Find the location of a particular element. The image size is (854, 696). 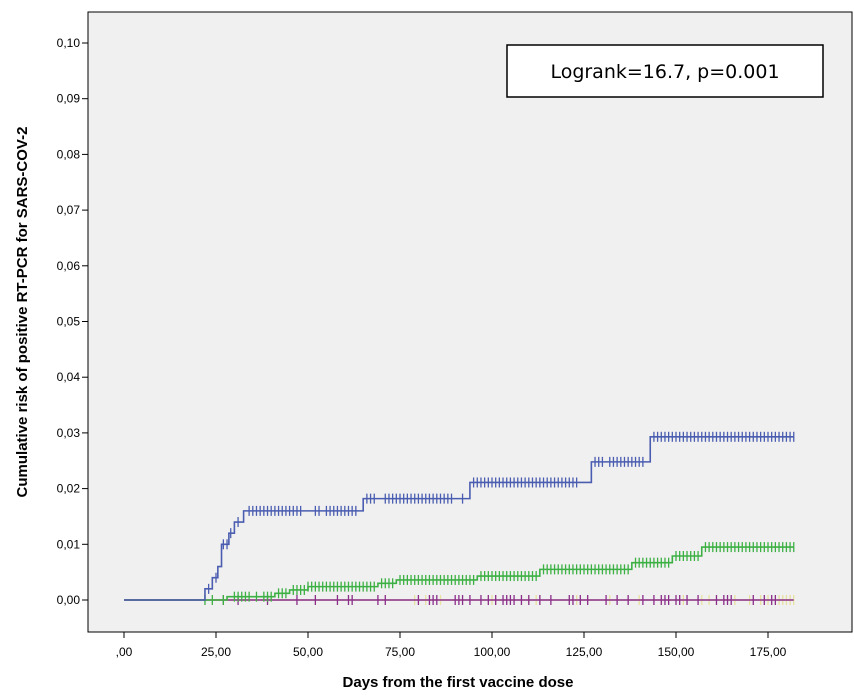

x-tick-label: 150,00 is located at coordinates (676, 652).